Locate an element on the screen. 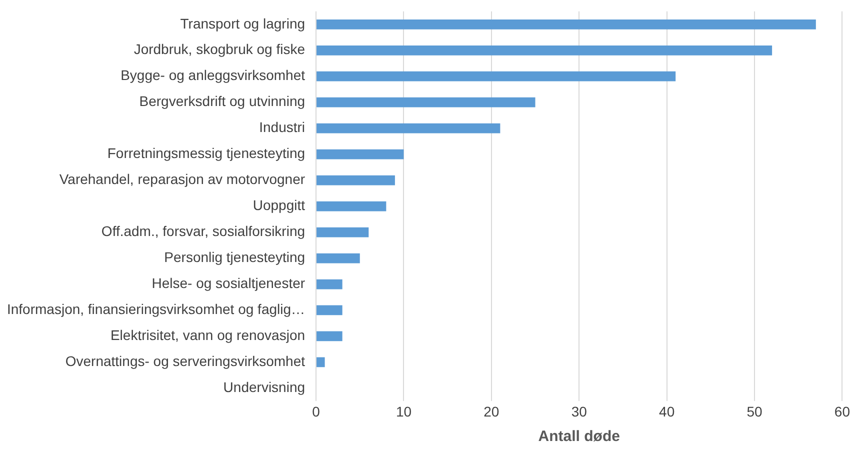 The image size is (853, 452). y-tick-label: Transport og lagring is located at coordinates (243, 23).